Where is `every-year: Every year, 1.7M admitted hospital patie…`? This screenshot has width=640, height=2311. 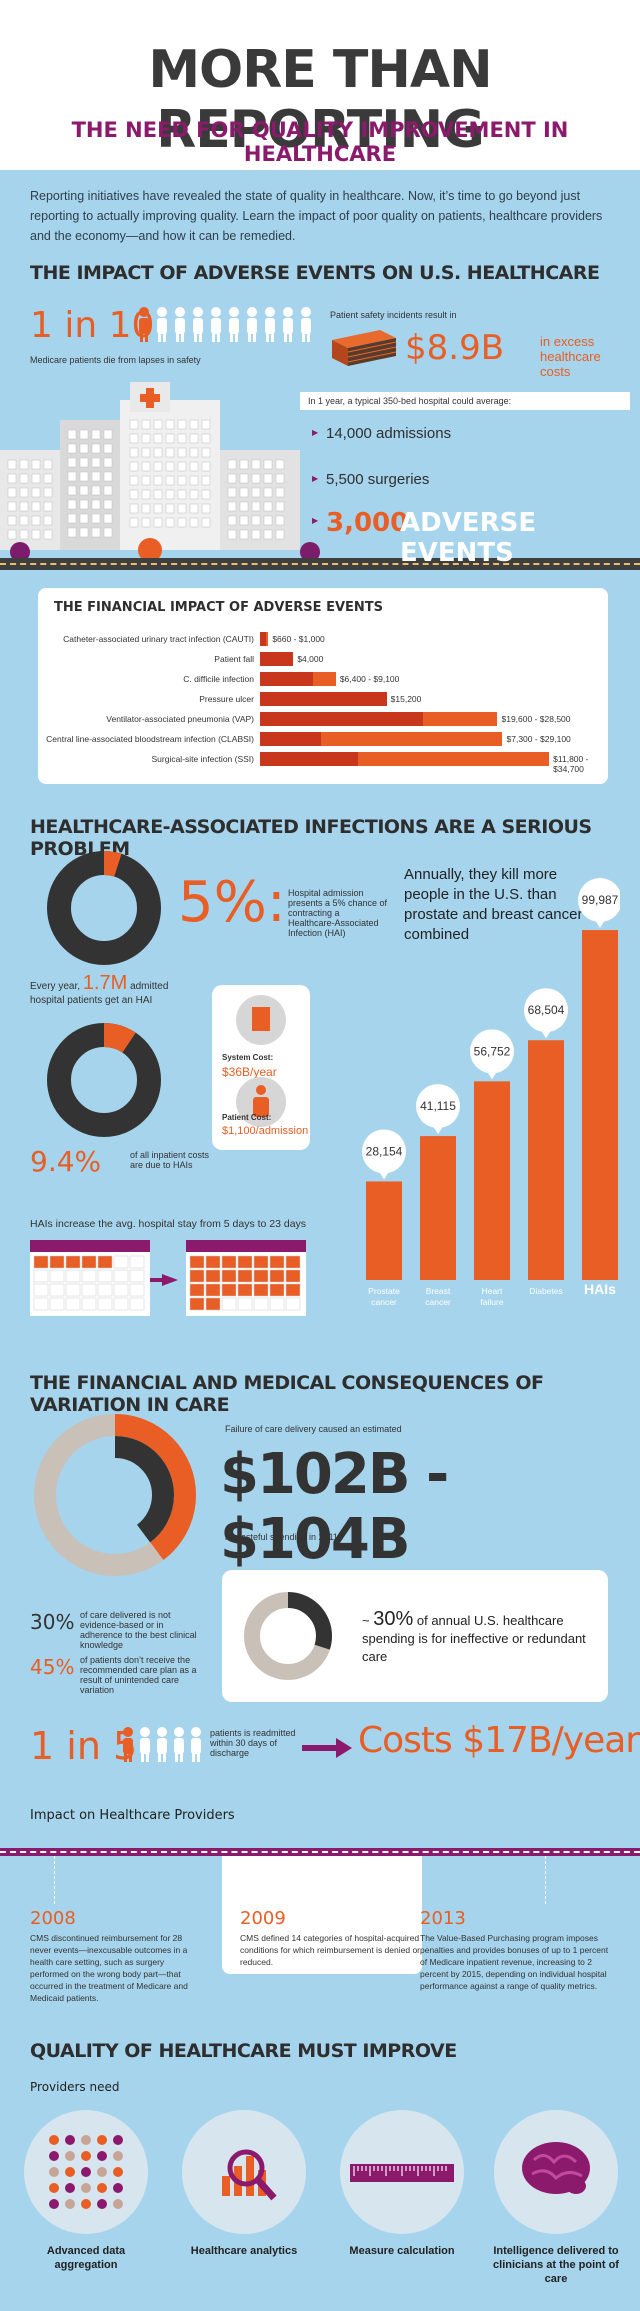 every-year: Every year, 1.7M admitted hospital patie… is located at coordinates (115, 990).